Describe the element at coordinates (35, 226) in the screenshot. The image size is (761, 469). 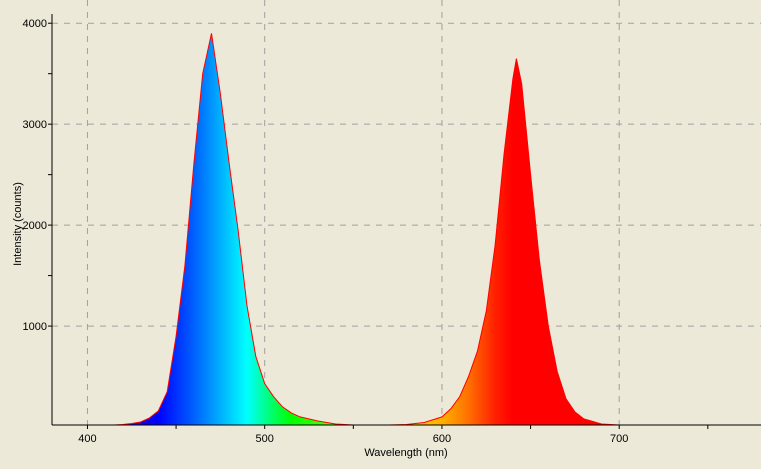
I see `y-tick-label: 2000` at that location.